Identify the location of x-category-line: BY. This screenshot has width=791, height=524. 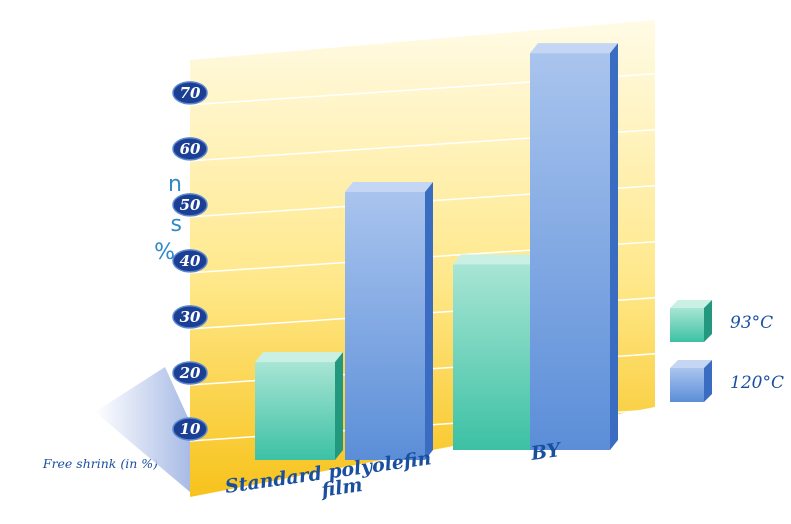
(546, 452).